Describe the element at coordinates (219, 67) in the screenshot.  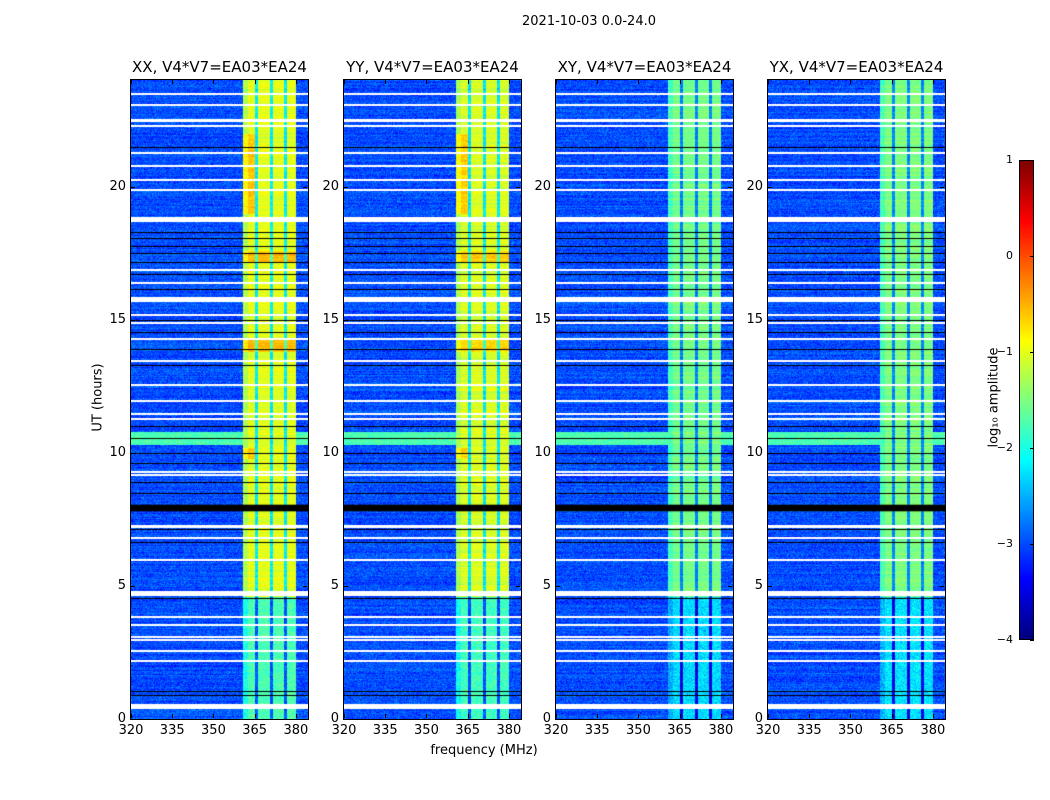
I see `panel-title: XX, V4*V7=EA03*EA24` at that location.